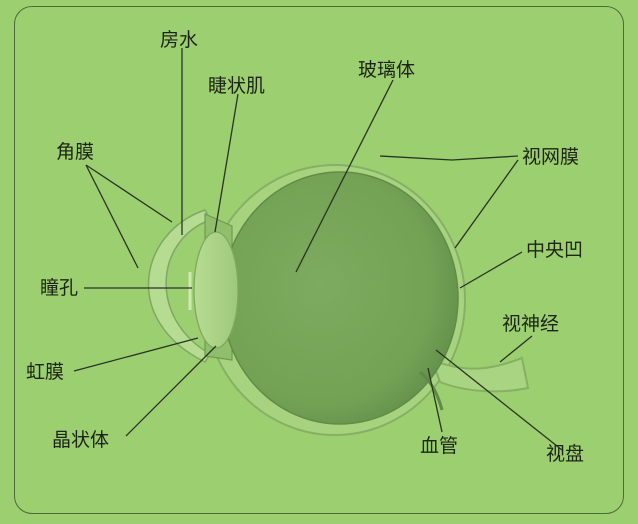  What do you see at coordinates (554, 250) in the screenshot?
I see `label-fovea: 中央凹` at bounding box center [554, 250].